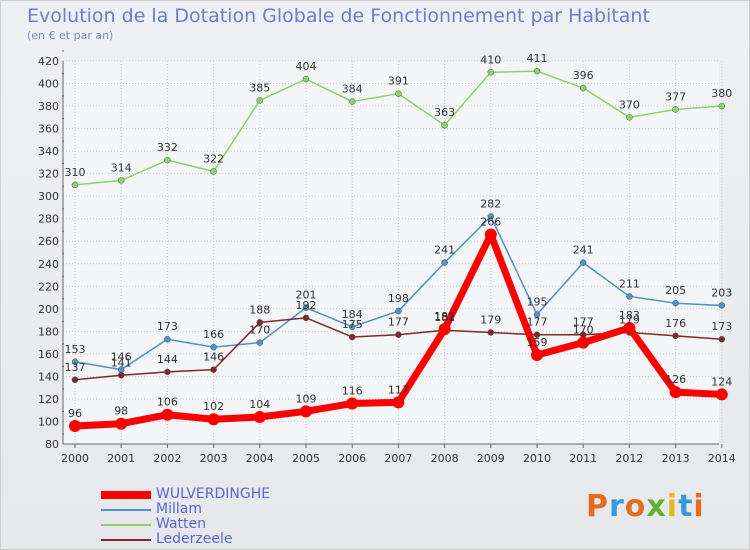 The height and width of the screenshot is (550, 750). Describe the element at coordinates (121, 362) in the screenshot. I see `data-label-lederzeele: 141` at that location.